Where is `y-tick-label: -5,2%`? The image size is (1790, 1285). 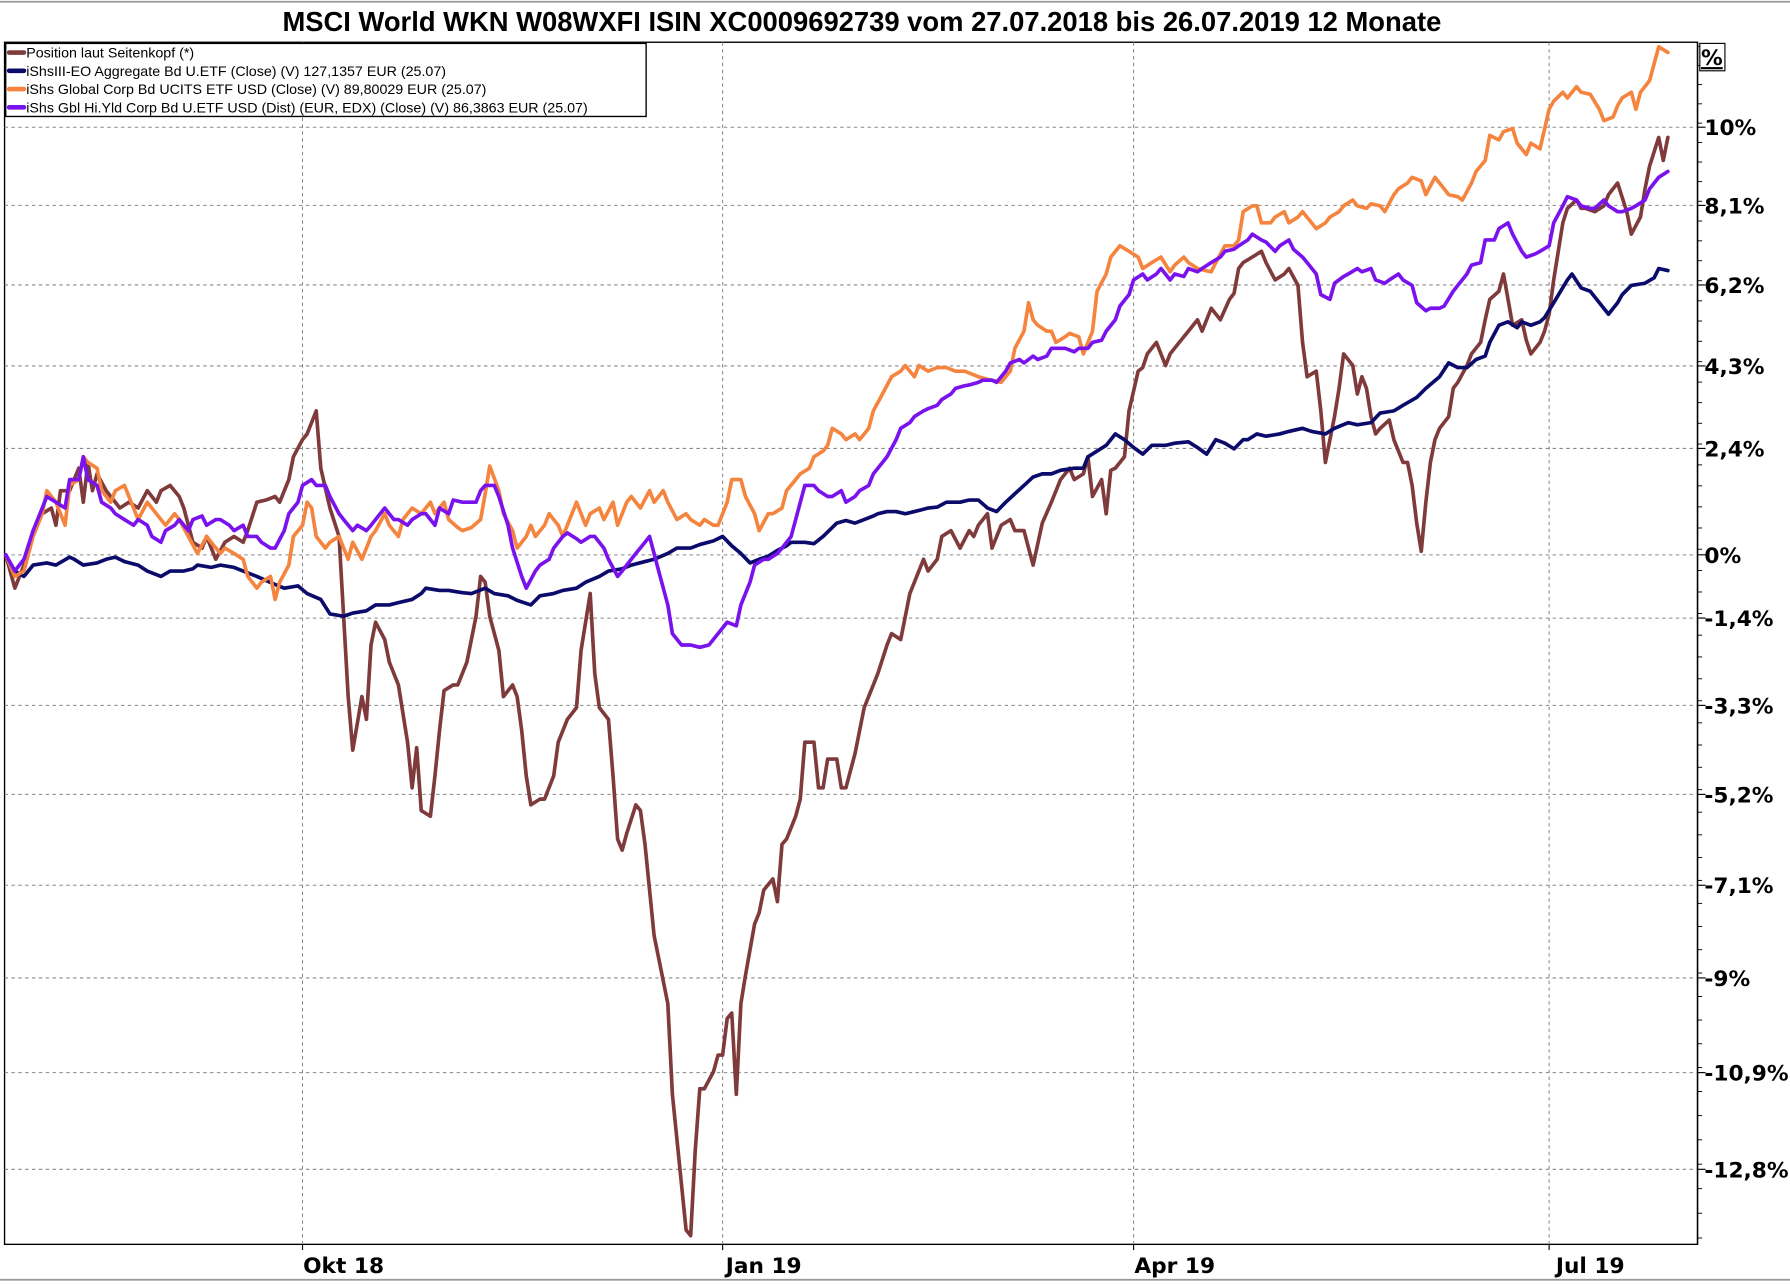
y-tick-label: -5,2% is located at coordinates (1738, 795).